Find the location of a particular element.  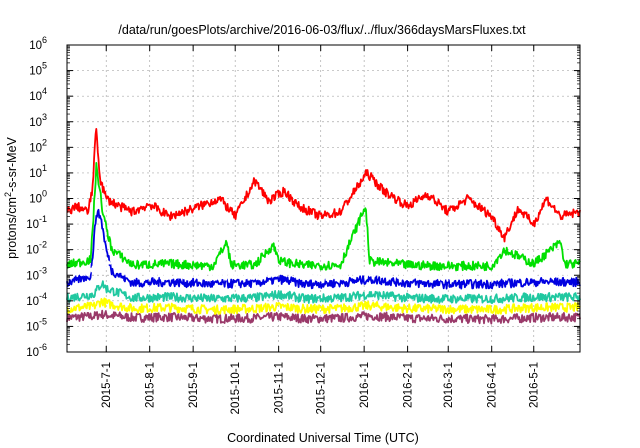

y-tick-exponent: 2 is located at coordinates (44, 142).